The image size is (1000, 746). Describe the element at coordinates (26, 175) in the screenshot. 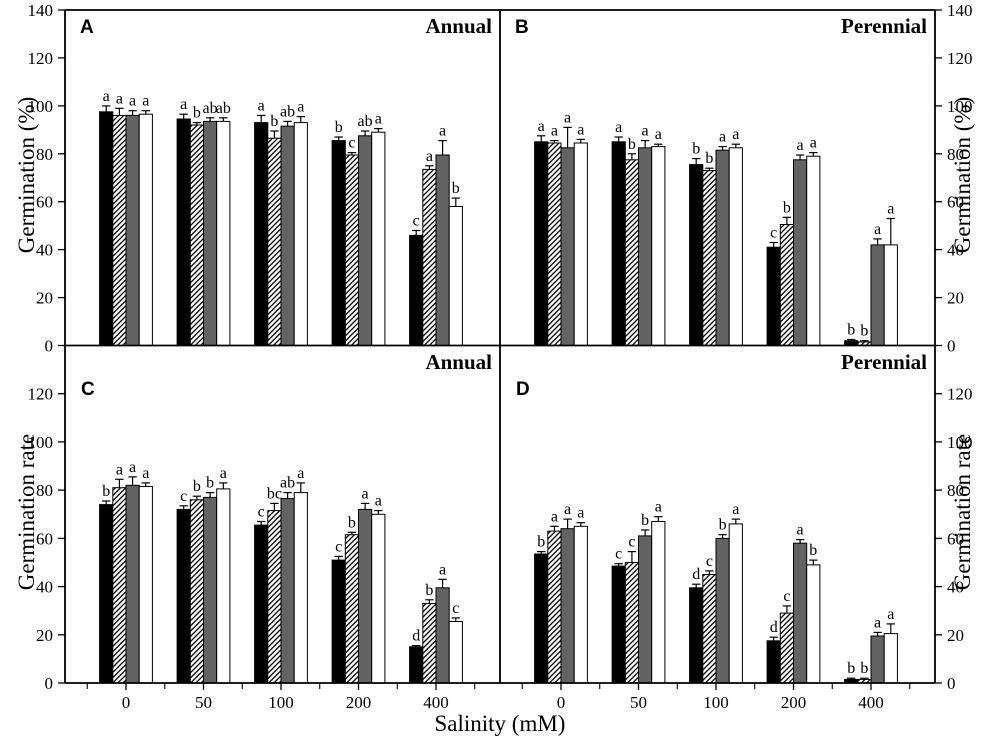

I see `y-axis-label-top-left: Germination (%)` at that location.